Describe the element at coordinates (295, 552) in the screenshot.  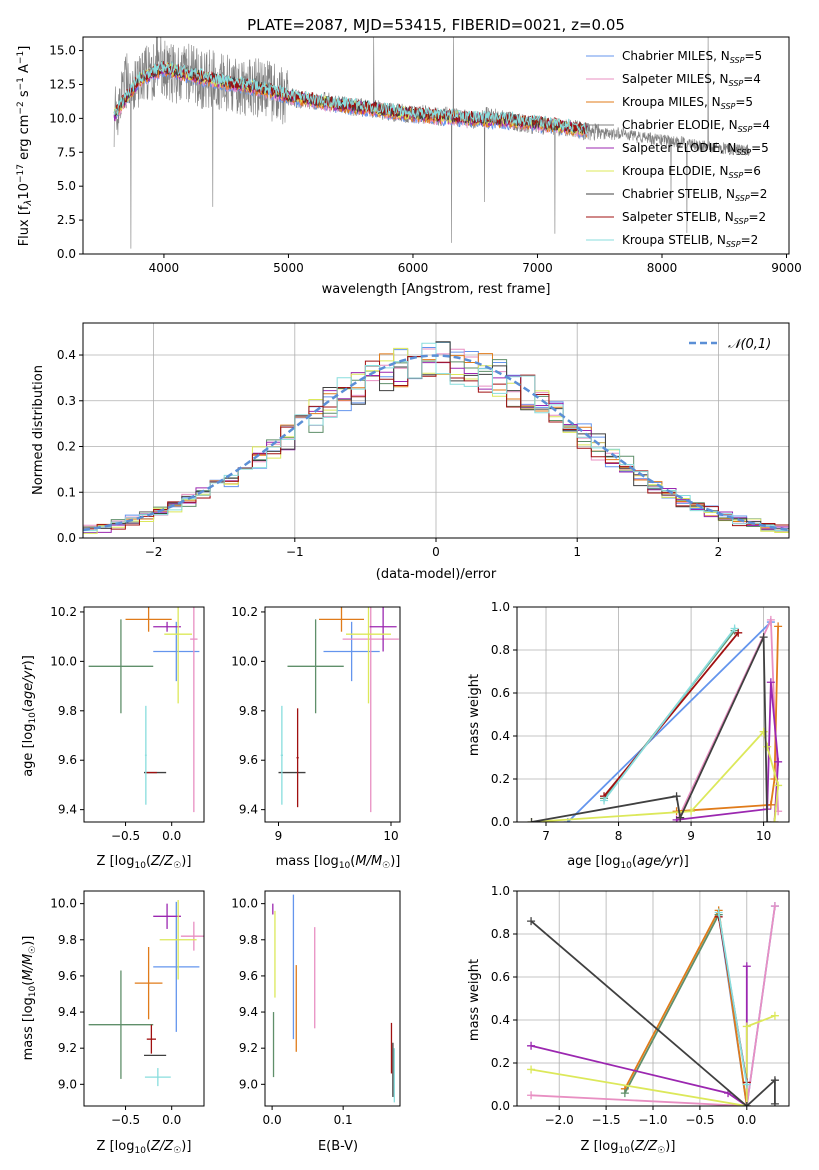
I see `histogram-xtick-label: −1` at that location.